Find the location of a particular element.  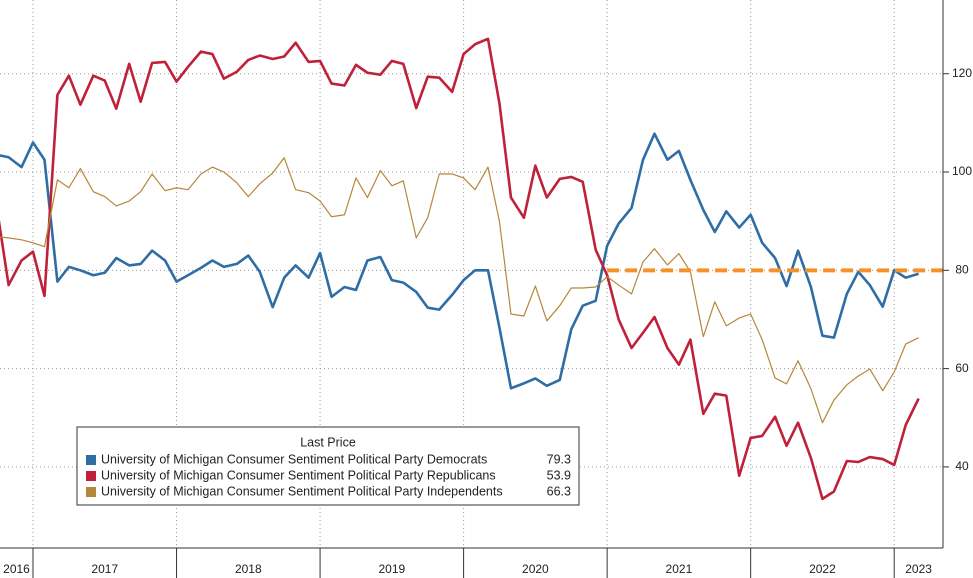

x-tick-label: 2016 is located at coordinates (16, 569).